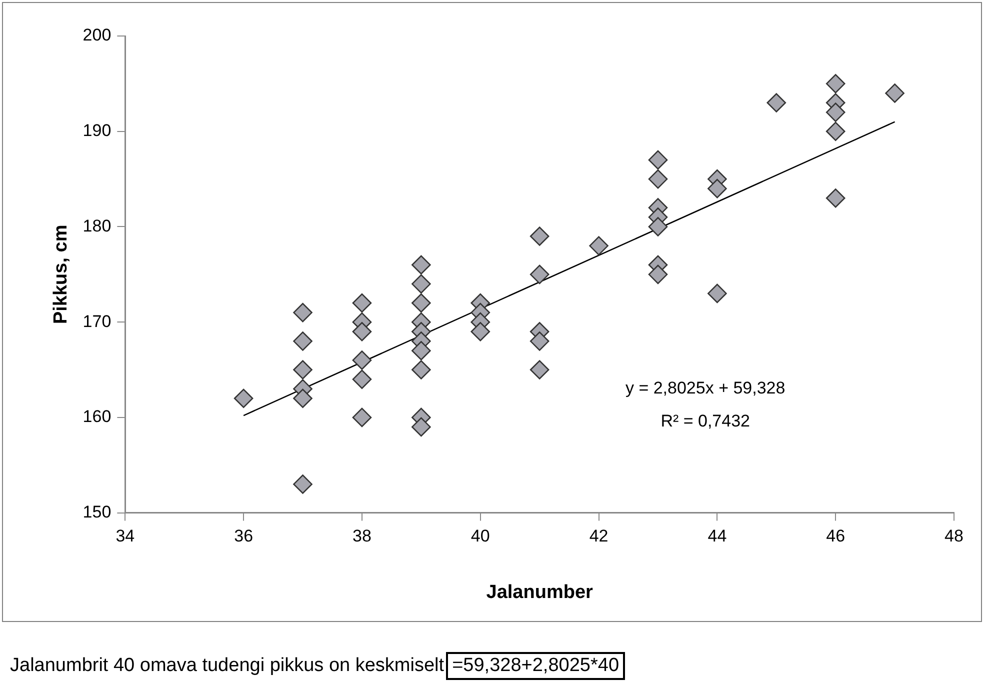  Describe the element at coordinates (536, 666) in the screenshot. I see `text: =59,328+2,8025*40` at that location.